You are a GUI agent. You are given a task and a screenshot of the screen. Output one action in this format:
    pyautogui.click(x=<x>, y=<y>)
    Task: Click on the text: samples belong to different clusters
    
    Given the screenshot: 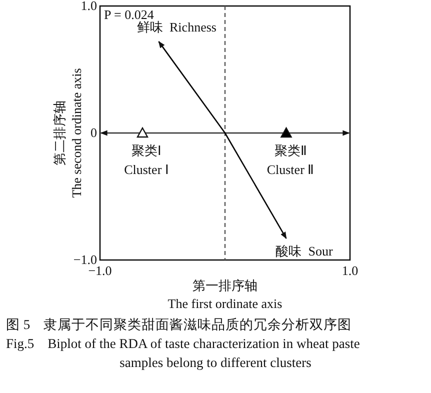 What is the action you would take?
    pyautogui.click(x=216, y=362)
    